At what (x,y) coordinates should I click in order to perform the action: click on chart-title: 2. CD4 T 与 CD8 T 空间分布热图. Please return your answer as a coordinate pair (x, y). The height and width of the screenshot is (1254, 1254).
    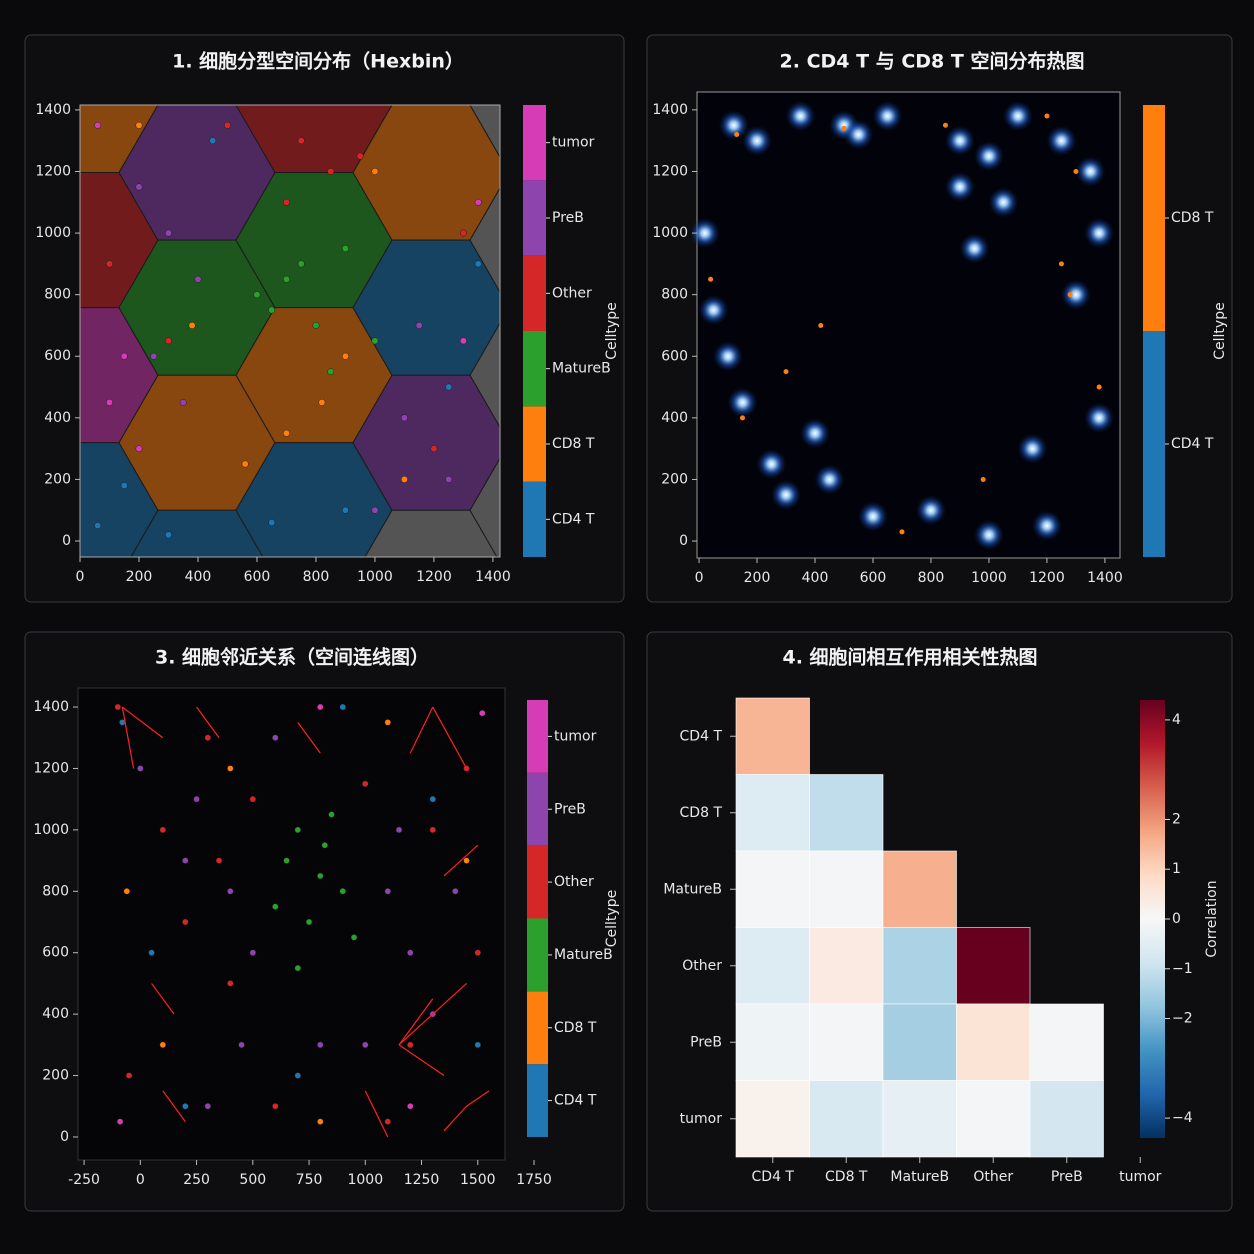
    Looking at the image, I should click on (932, 61).